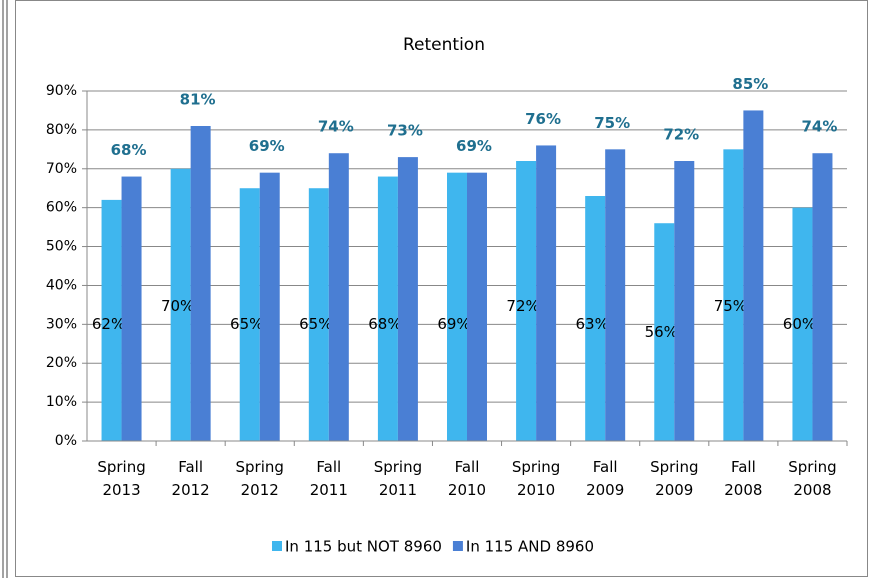 The image size is (871, 578). I want to click on x-tick-label: Fall 2010, so click(467, 478).